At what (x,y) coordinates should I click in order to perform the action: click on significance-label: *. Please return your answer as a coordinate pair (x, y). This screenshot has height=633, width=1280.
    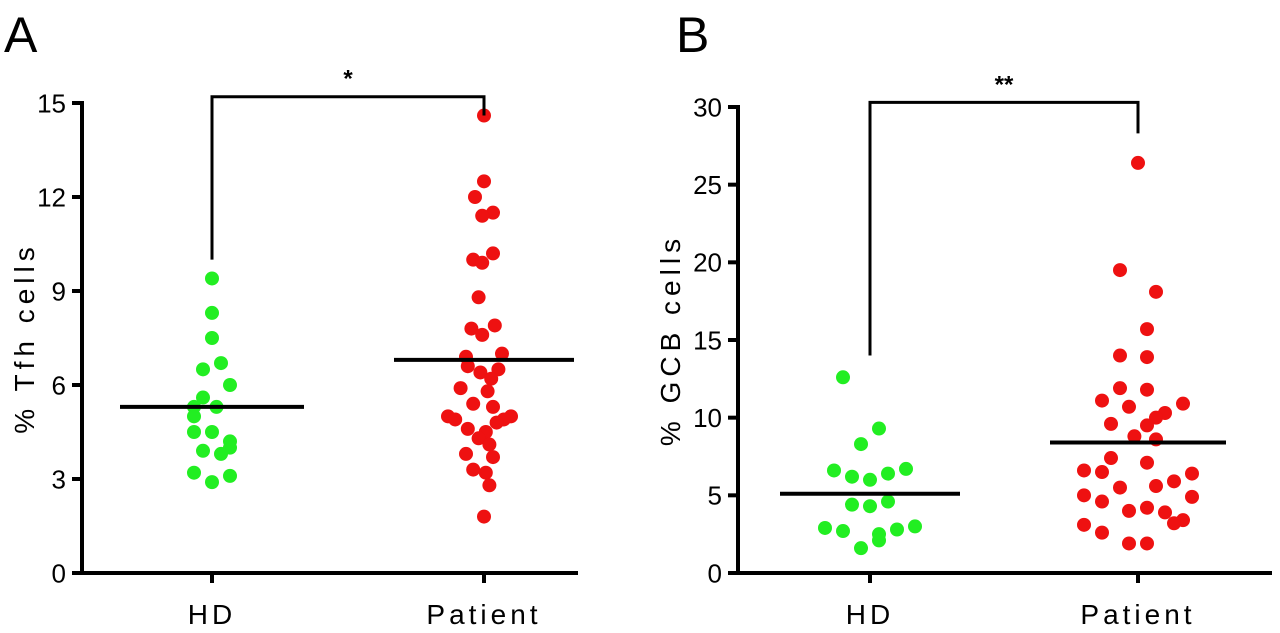
    Looking at the image, I should click on (348, 79).